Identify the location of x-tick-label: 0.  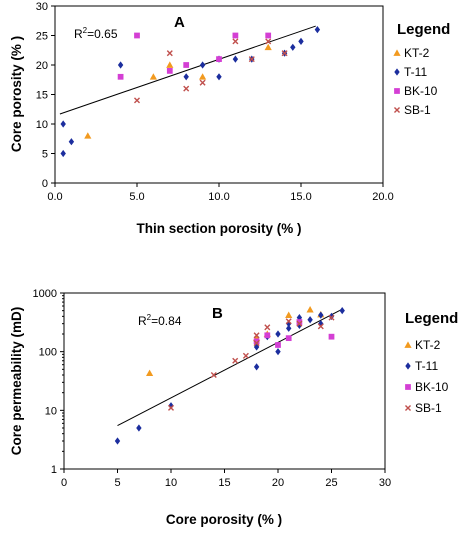
(64, 483).